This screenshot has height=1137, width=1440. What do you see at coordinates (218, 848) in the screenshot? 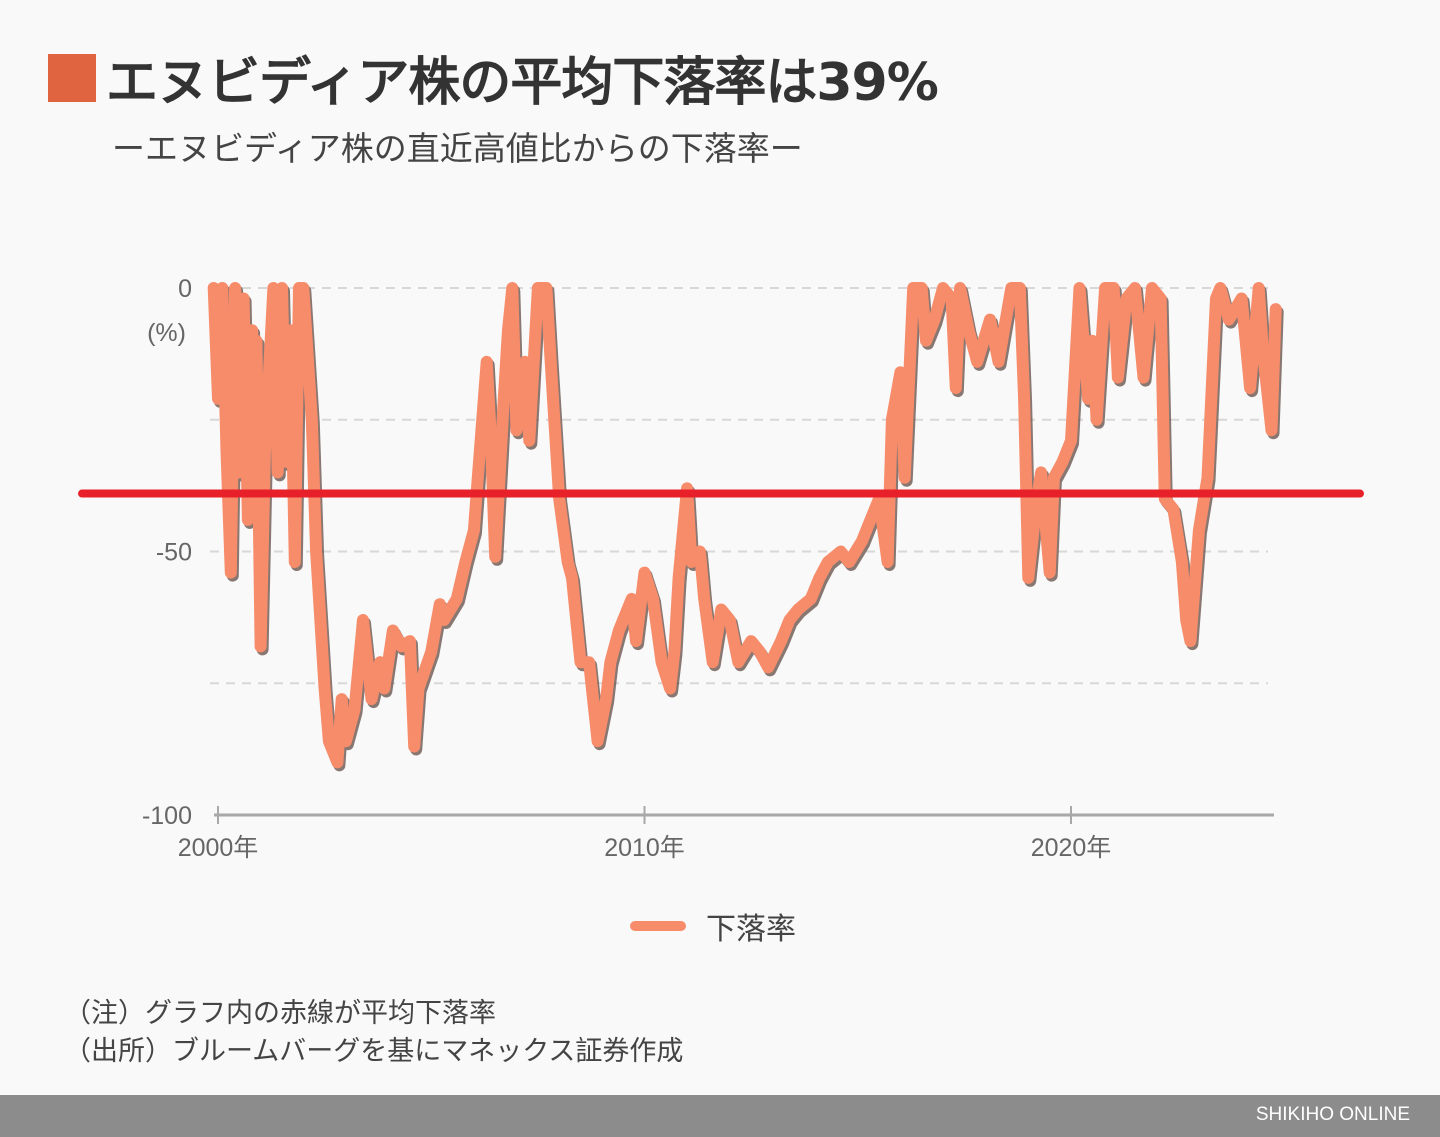
I see `x-tick-label: 2000年` at bounding box center [218, 848].